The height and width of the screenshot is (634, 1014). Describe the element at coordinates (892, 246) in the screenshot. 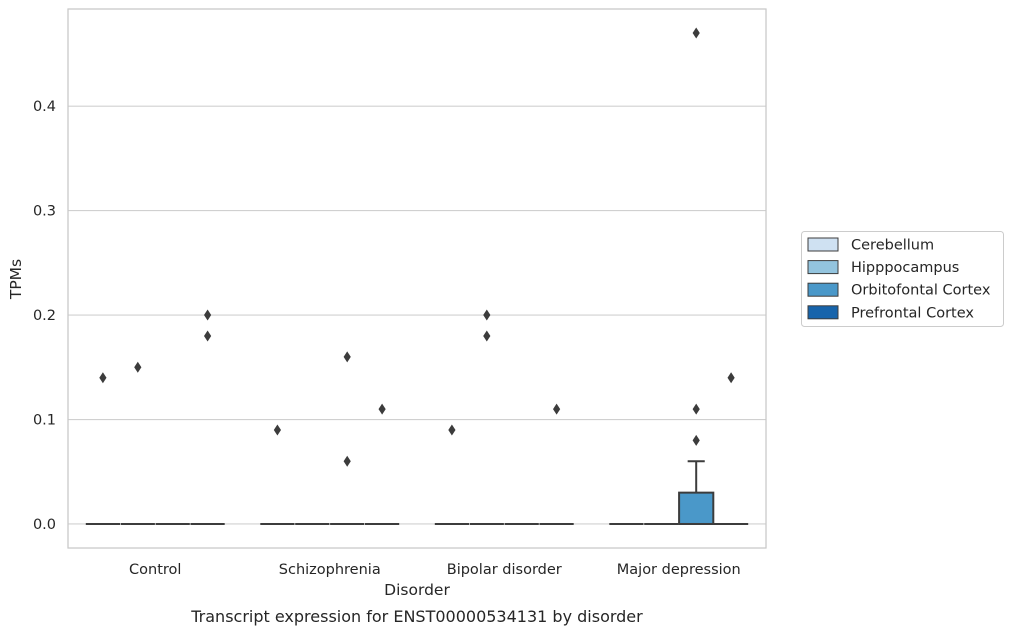

I see `legend-label: Cerebellum` at that location.